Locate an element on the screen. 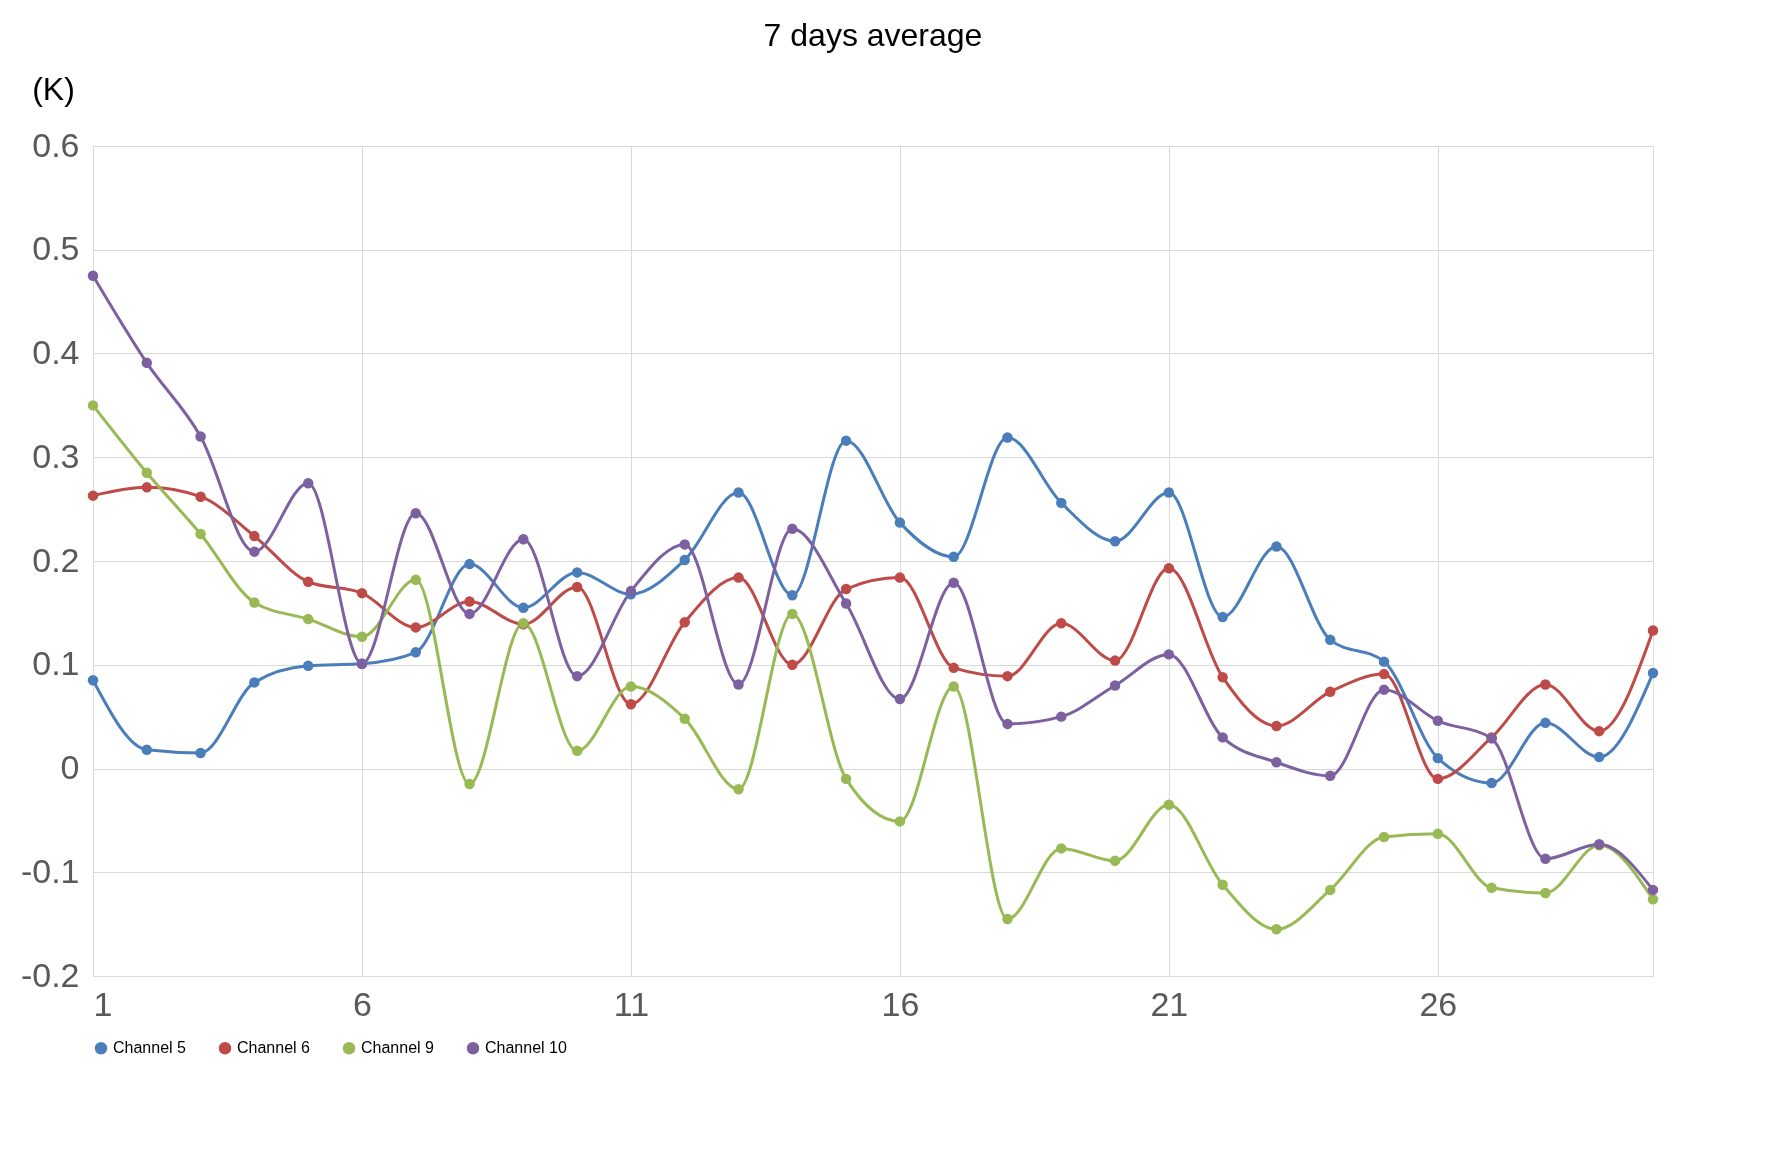 This screenshot has height=1157, width=1765. x-tick-label: 26 is located at coordinates (1438, 1003).